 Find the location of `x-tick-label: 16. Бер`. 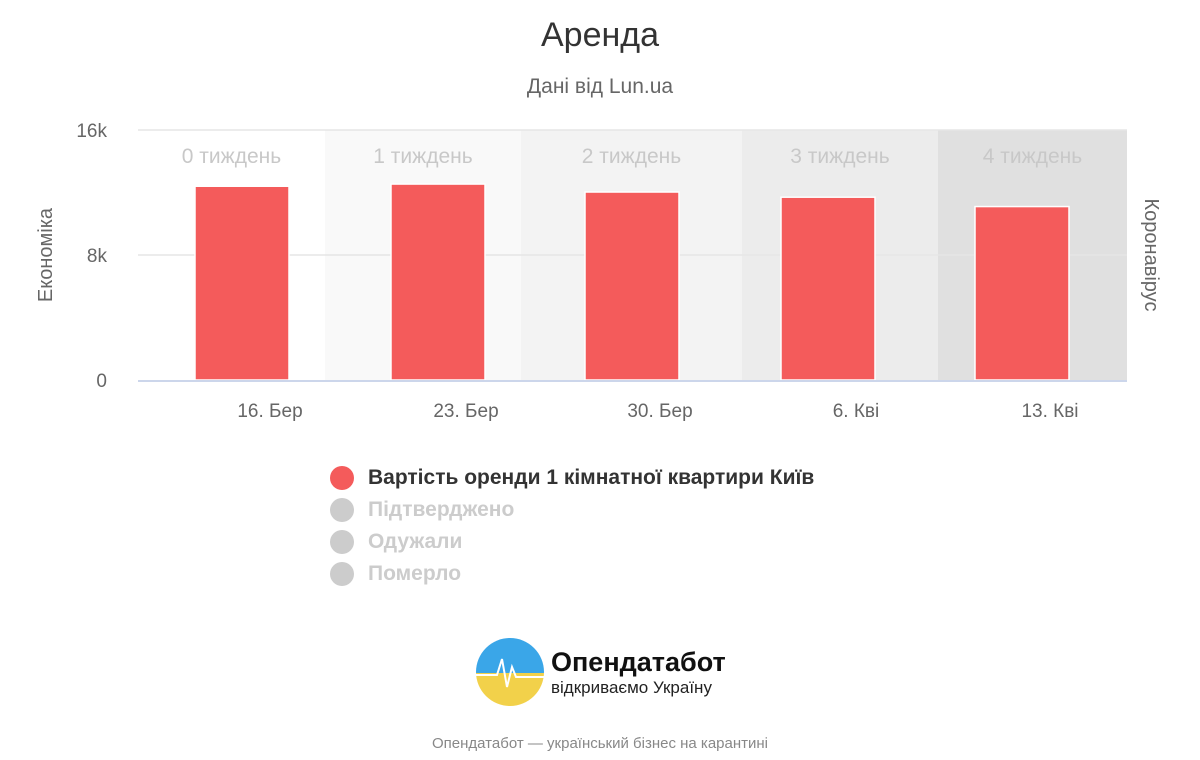

x-tick-label: 16. Бер is located at coordinates (269, 411).